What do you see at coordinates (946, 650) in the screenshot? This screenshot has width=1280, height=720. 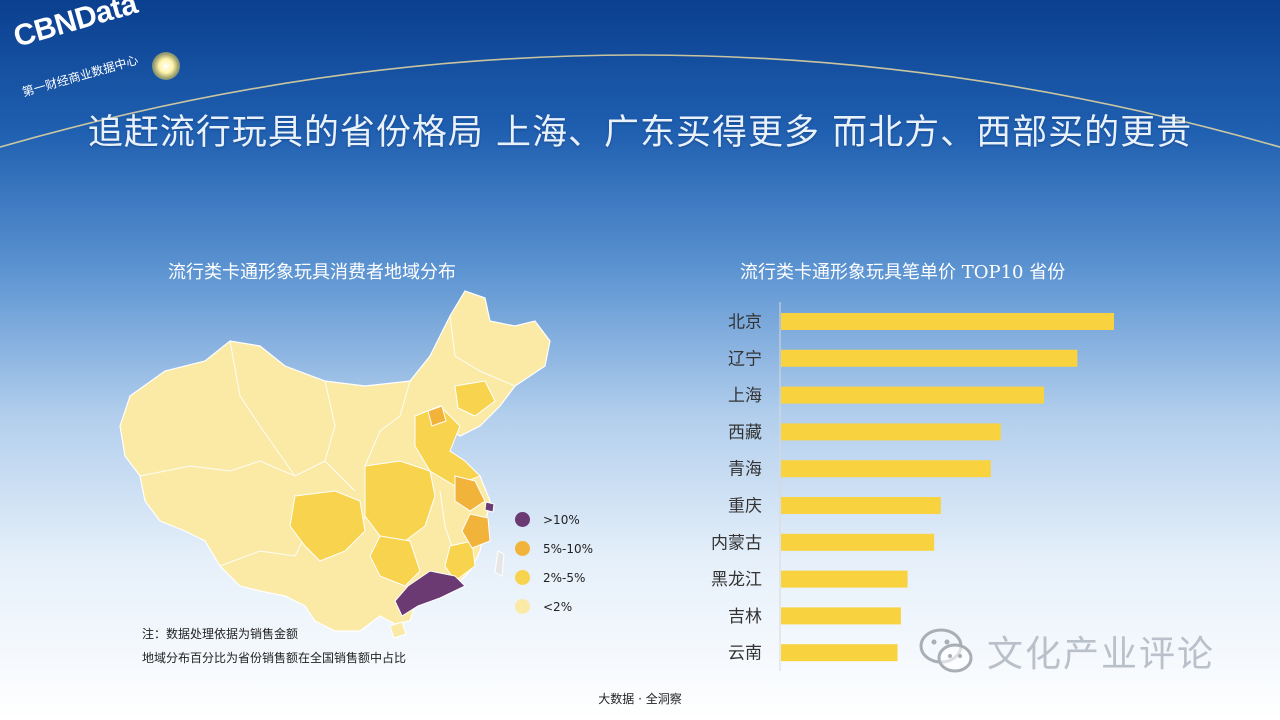 I see `wechat-icon` at bounding box center [946, 650].